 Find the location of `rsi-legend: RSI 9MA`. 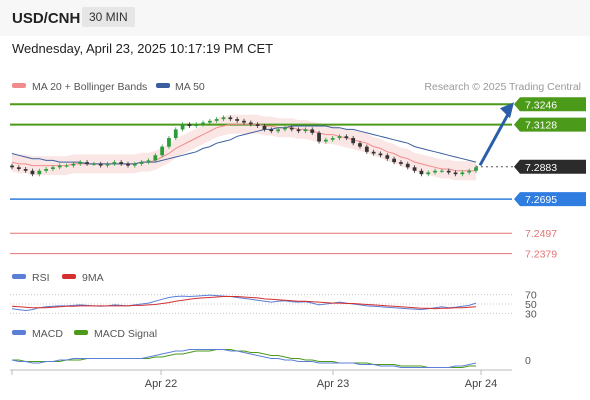

rsi-legend: RSI 9MA is located at coordinates (58, 278).